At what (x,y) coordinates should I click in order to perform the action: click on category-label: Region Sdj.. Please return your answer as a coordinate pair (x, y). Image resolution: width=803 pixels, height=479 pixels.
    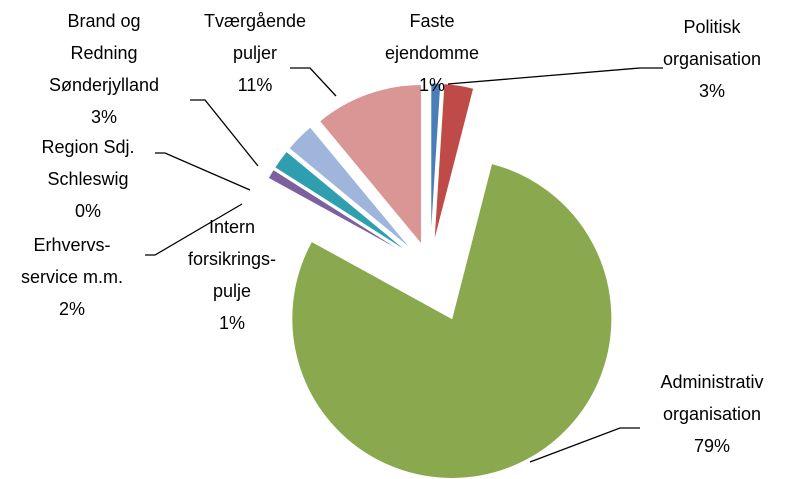
    Looking at the image, I should click on (87, 147).